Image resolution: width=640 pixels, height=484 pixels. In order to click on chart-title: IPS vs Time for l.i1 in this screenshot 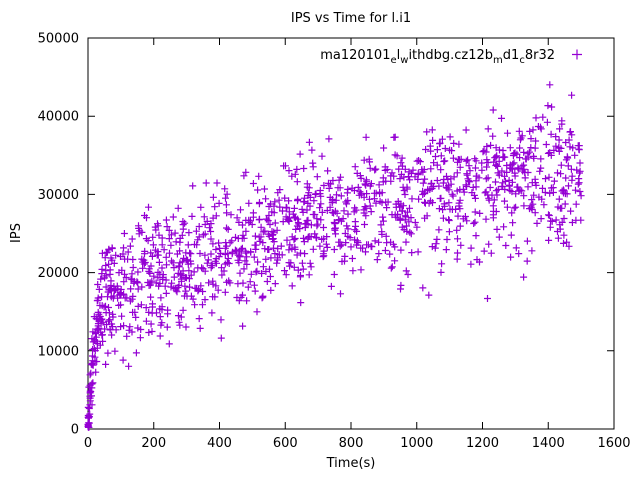, I will do `click(351, 18)`.